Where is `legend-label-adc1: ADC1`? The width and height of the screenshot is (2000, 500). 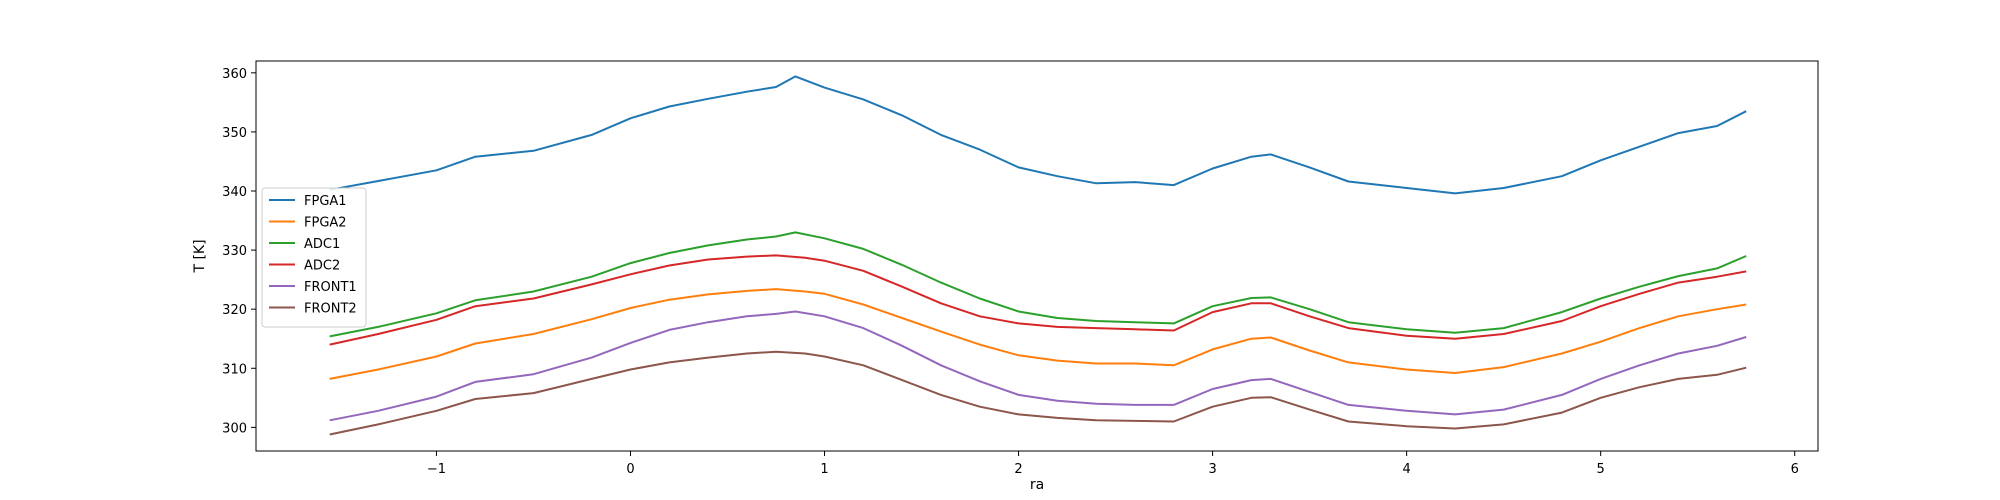
legend-label-adc1: ADC1 is located at coordinates (322, 244).